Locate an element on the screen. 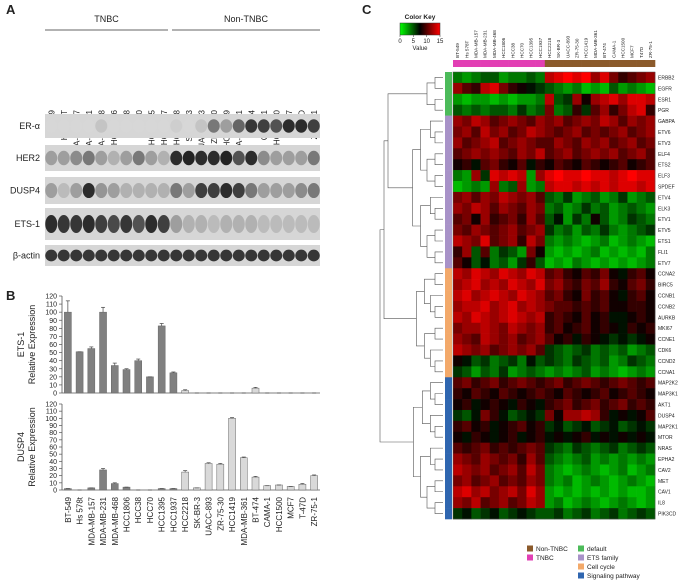  column-label: MDA-MB-157 is located at coordinates (476, 44).